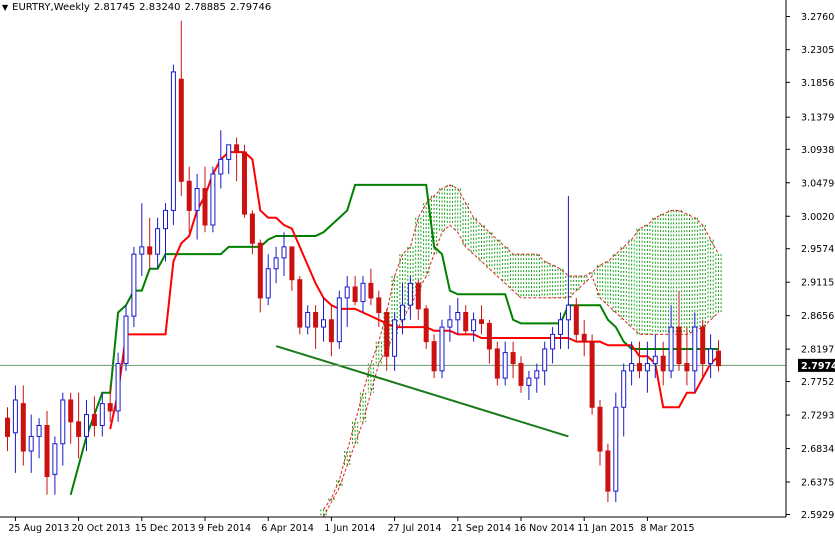 The height and width of the screenshot is (536, 835). What do you see at coordinates (224, 528) in the screenshot?
I see `x-tick-label: 9 Feb 2014` at bounding box center [224, 528].